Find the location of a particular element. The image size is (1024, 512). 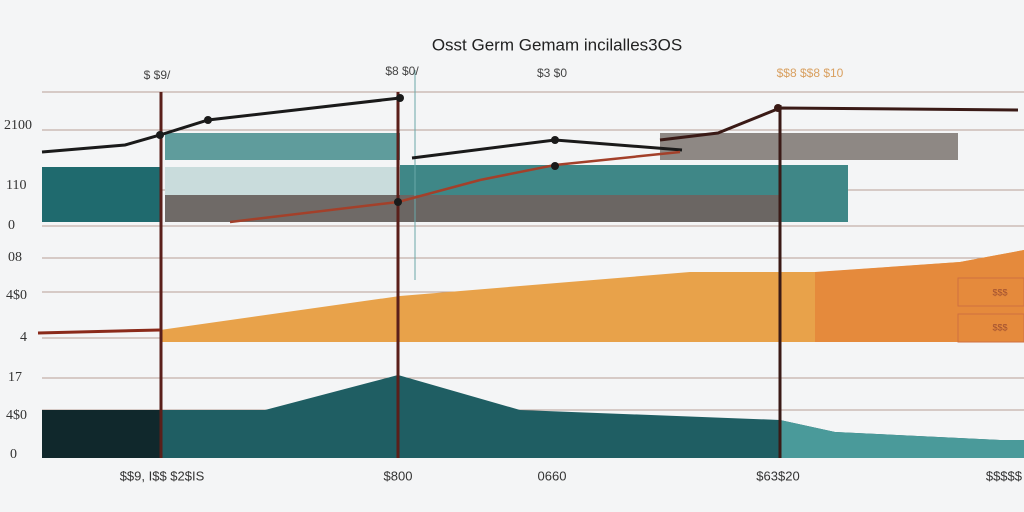

chart-title: Osst Germ Gemam incilalles3OS is located at coordinates (557, 44).